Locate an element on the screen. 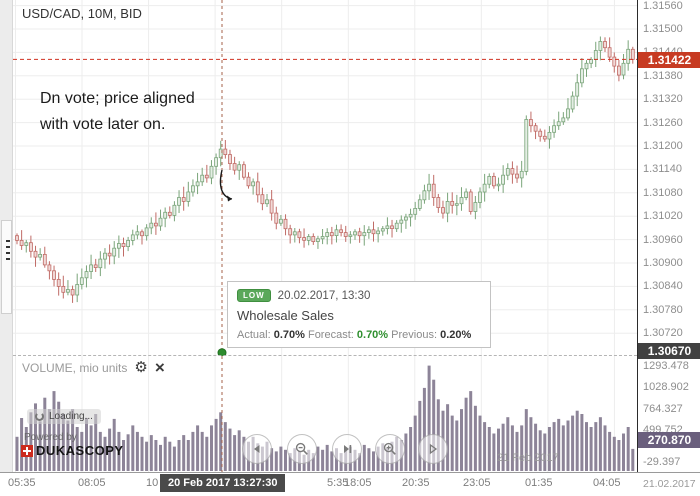 The height and width of the screenshot is (496, 700). time-tick: 10 is located at coordinates (152, 483).